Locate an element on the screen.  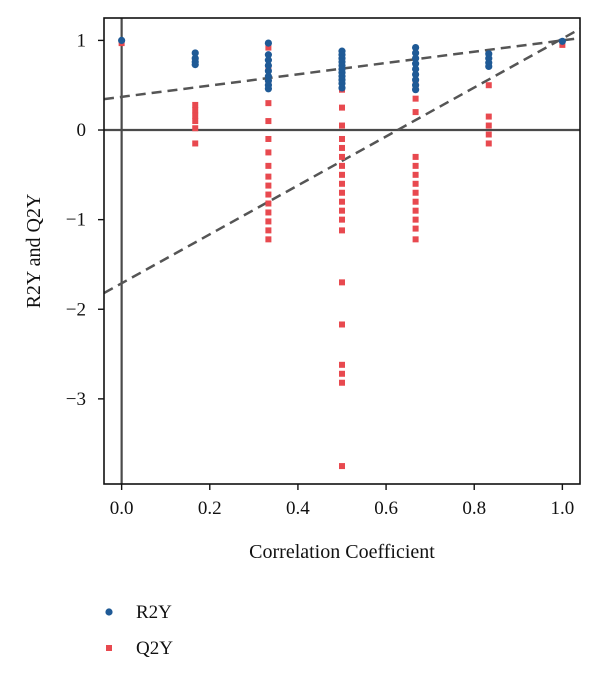
y-axis-ticks: 1 0 −1 −2 −3 is located at coordinates (85, 220).